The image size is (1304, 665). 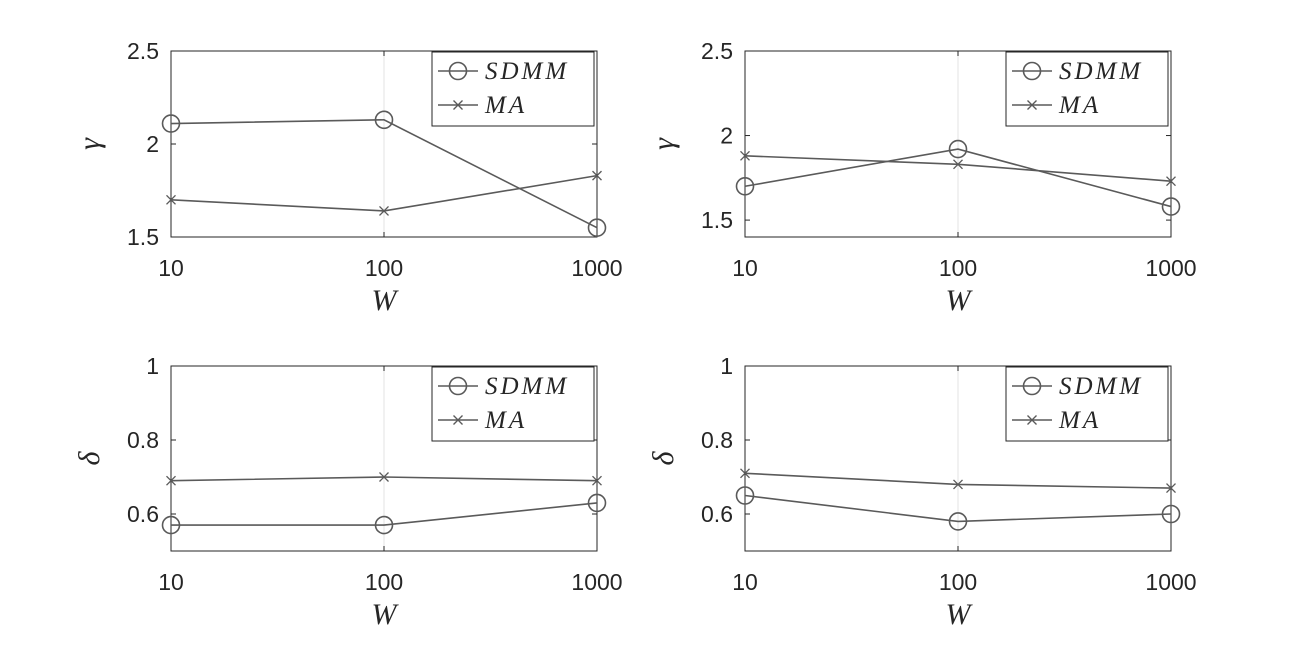 What do you see at coordinates (152, 366) in the screenshot?
I see `y-tick-label: 1` at bounding box center [152, 366].